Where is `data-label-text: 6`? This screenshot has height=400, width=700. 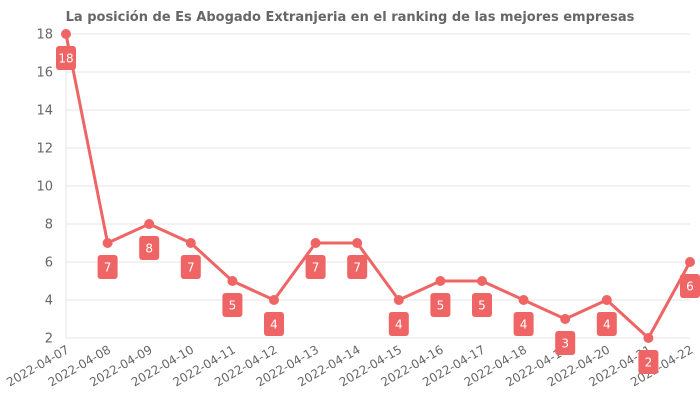 data-label-text: 6 is located at coordinates (690, 287).